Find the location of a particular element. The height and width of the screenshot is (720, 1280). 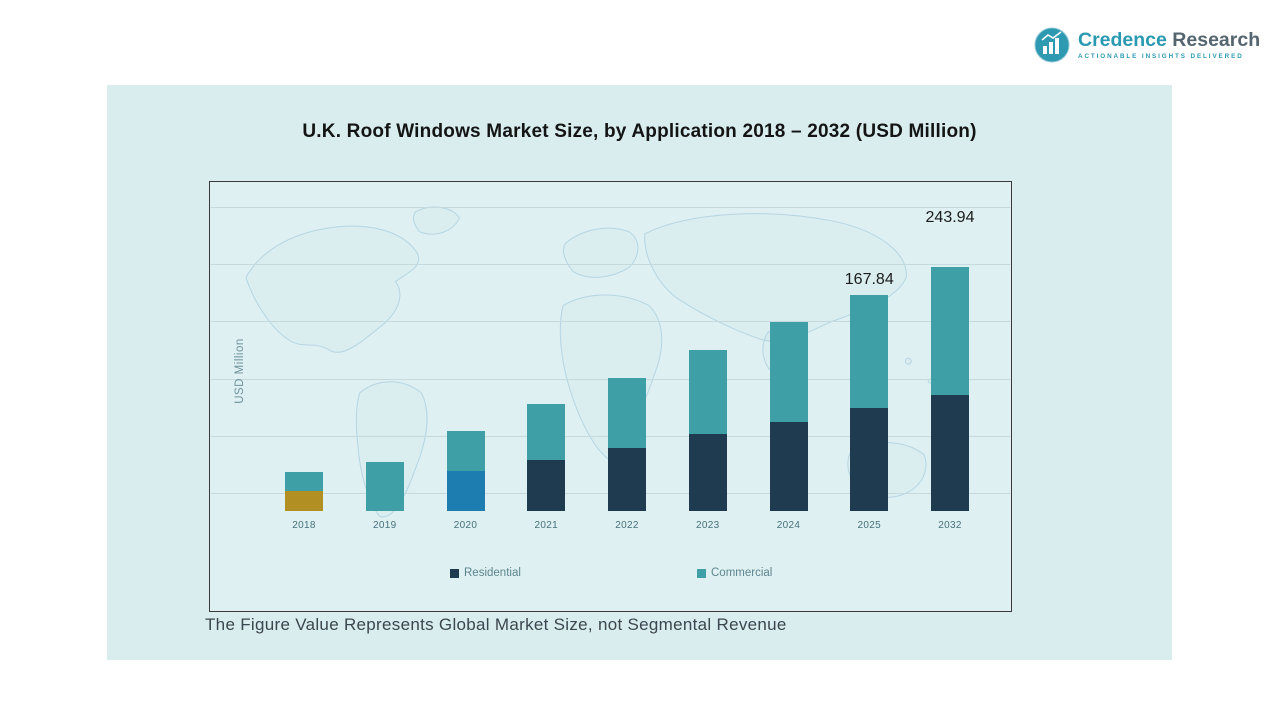

bar-2023 is located at coordinates (707, 430).